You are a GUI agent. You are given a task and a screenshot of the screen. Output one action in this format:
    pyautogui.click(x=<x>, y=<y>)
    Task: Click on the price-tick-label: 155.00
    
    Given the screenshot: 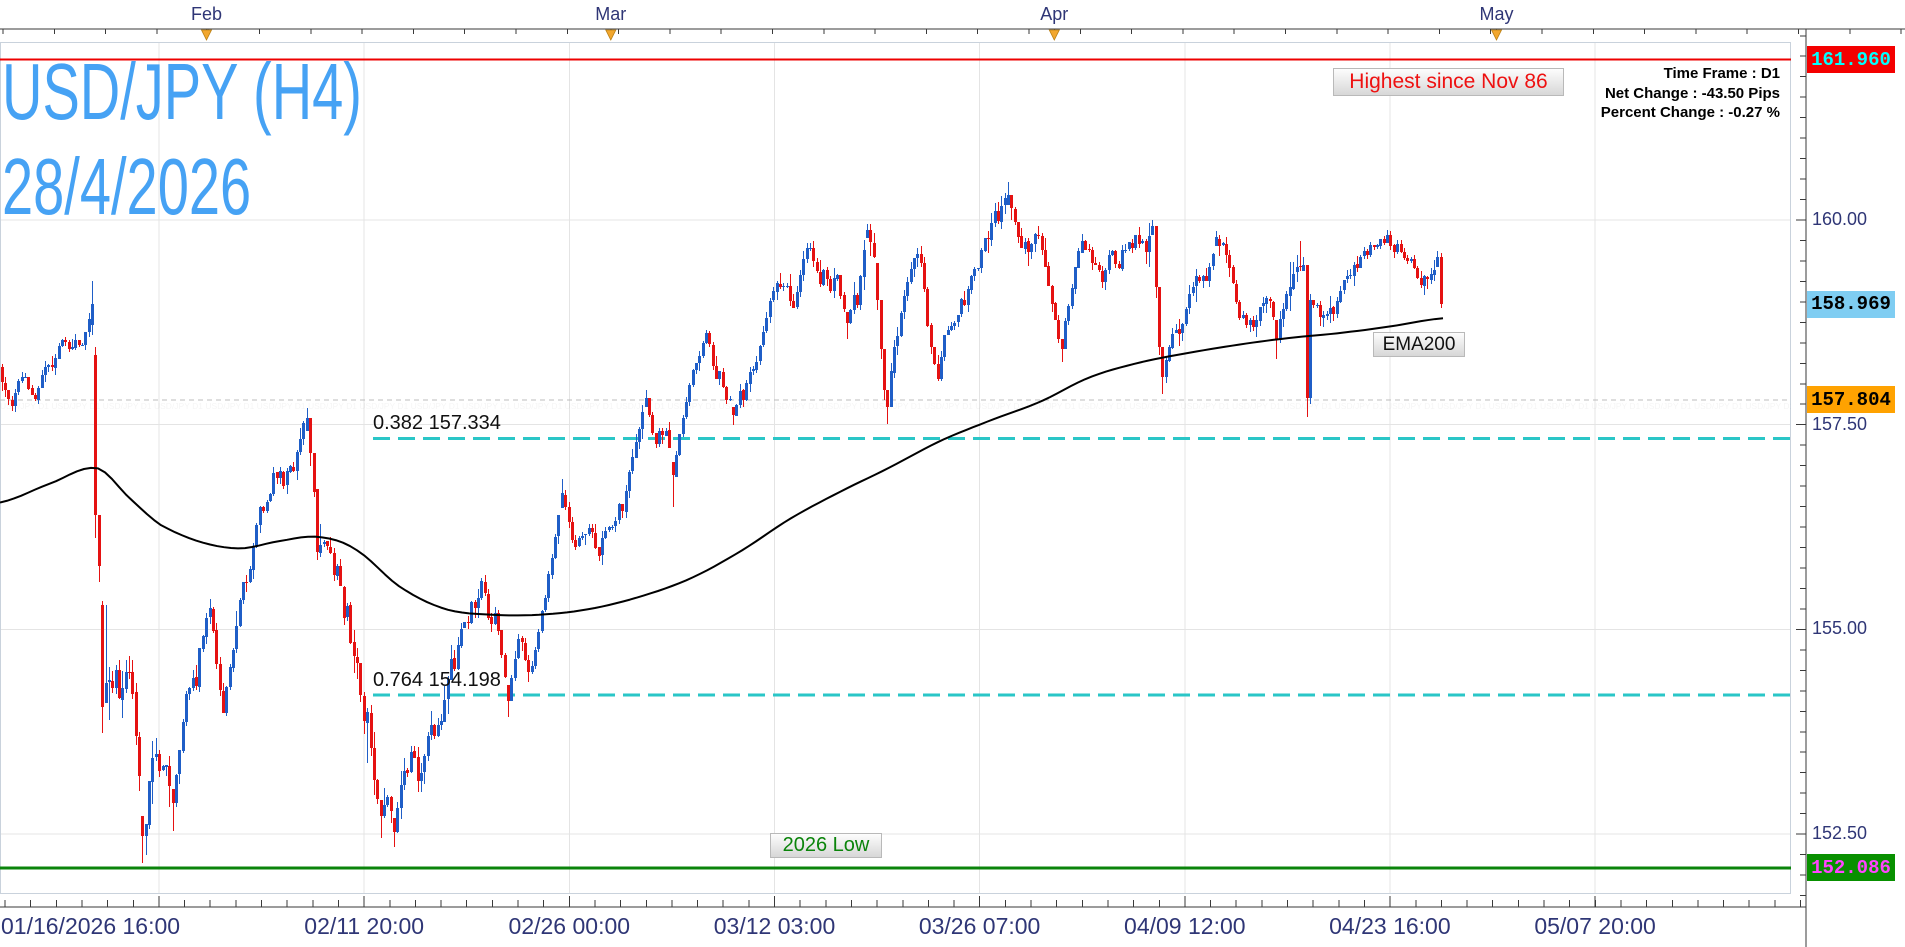 What is the action you would take?
    pyautogui.click(x=1840, y=628)
    